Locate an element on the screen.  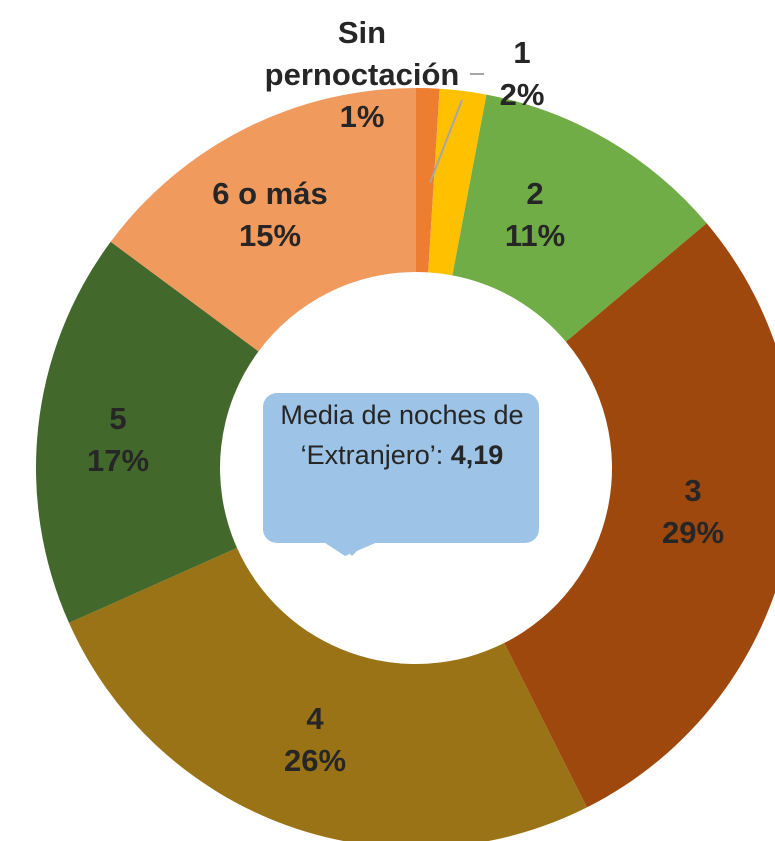
value-label: 15% is located at coordinates (270, 235).